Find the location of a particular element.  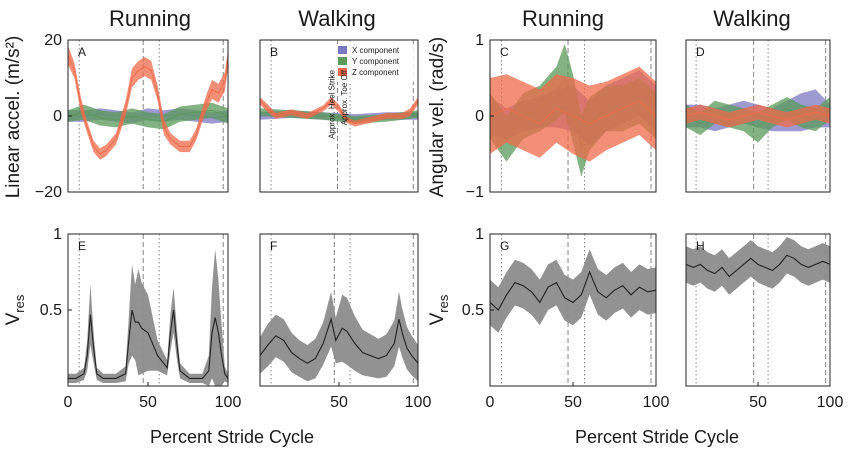

legend-swatch-x is located at coordinates (342, 50).